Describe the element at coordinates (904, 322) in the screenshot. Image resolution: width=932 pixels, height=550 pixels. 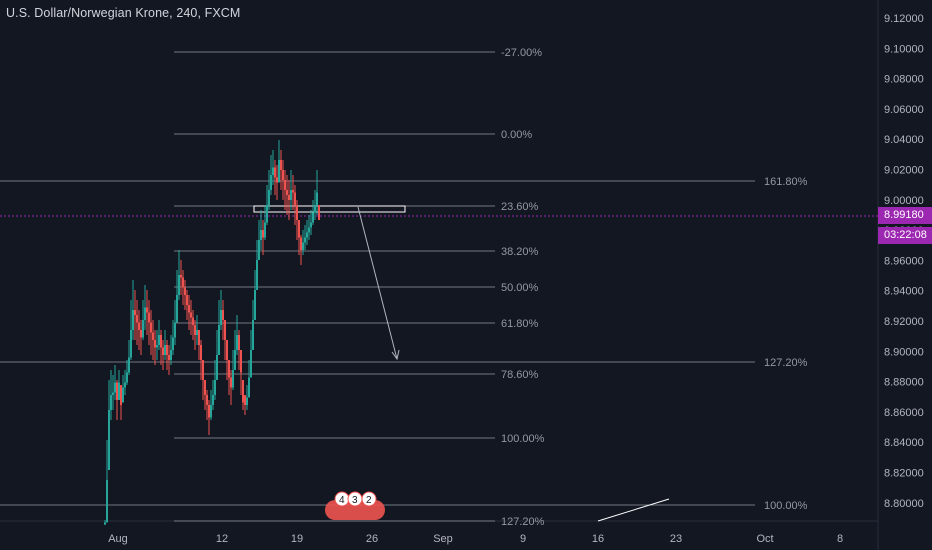
I see `price-axis-label: 8.92000` at that location.